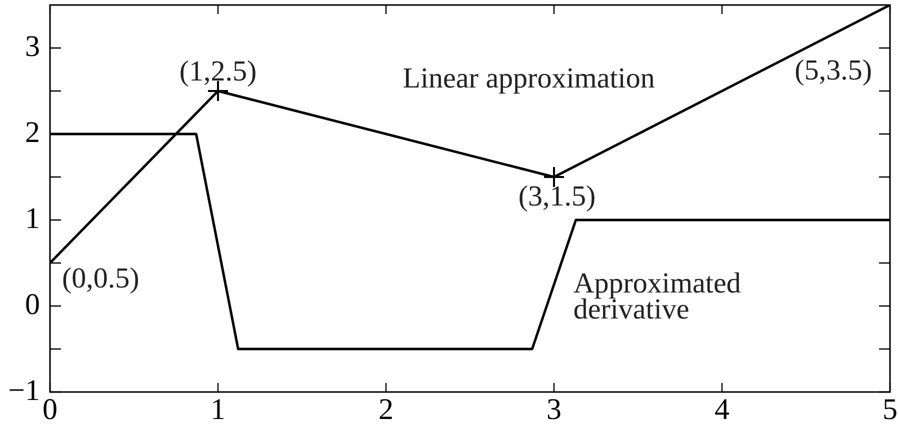 Image resolution: width=898 pixels, height=428 pixels. I want to click on y-tick-label: 0, so click(32, 304).